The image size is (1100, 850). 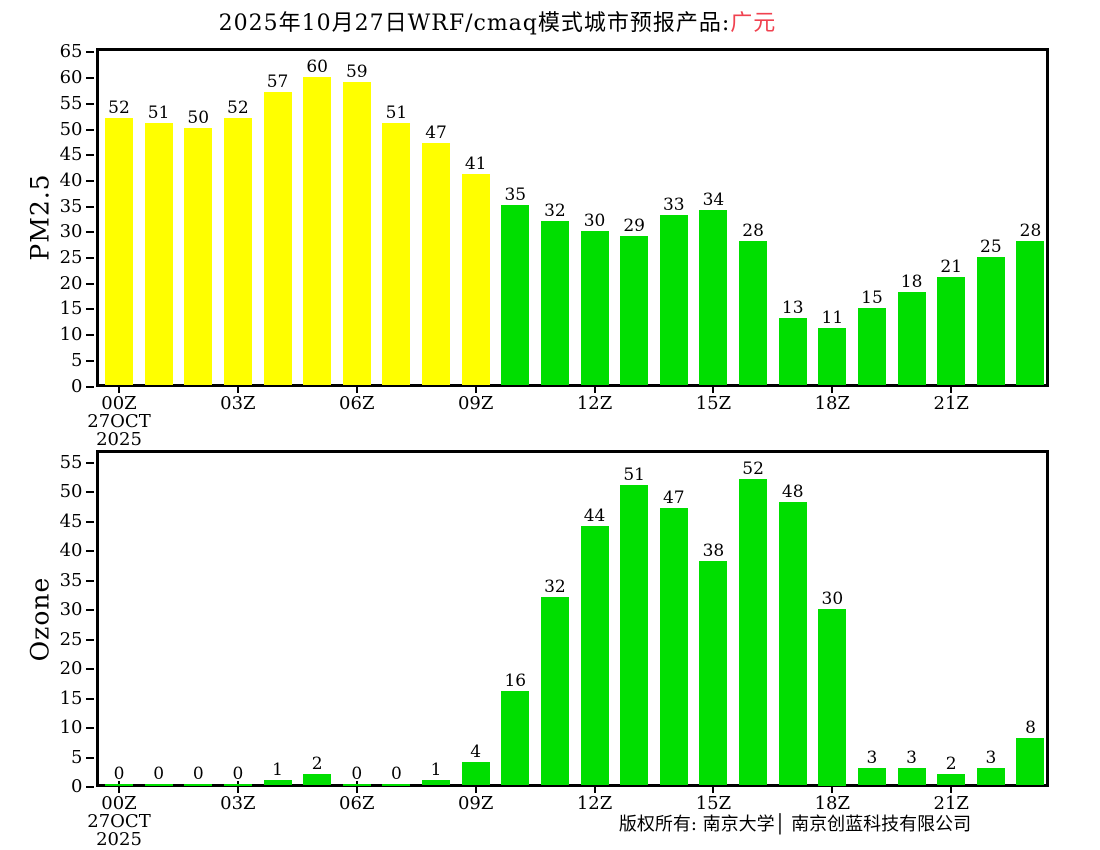 What do you see at coordinates (356, 71) in the screenshot?
I see `bar-value-label: 59` at bounding box center [356, 71].